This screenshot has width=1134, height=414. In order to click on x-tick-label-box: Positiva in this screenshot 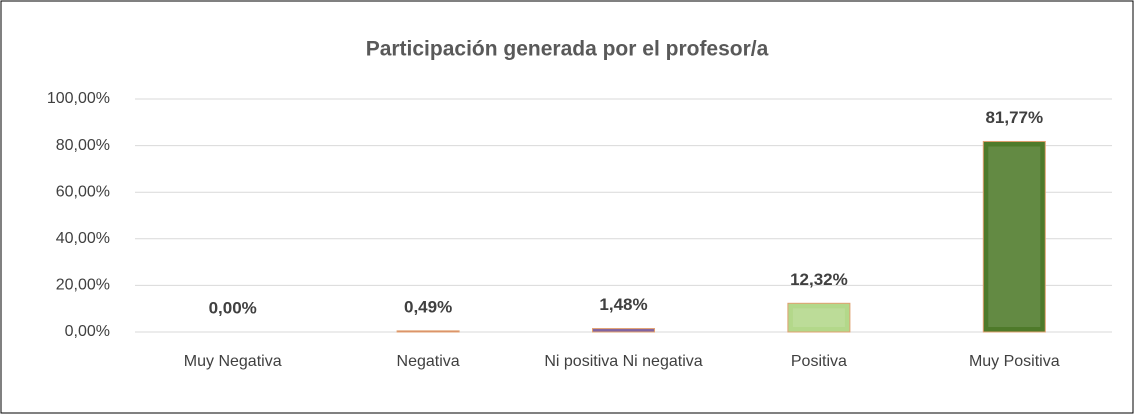, I will do `click(818, 361)`.